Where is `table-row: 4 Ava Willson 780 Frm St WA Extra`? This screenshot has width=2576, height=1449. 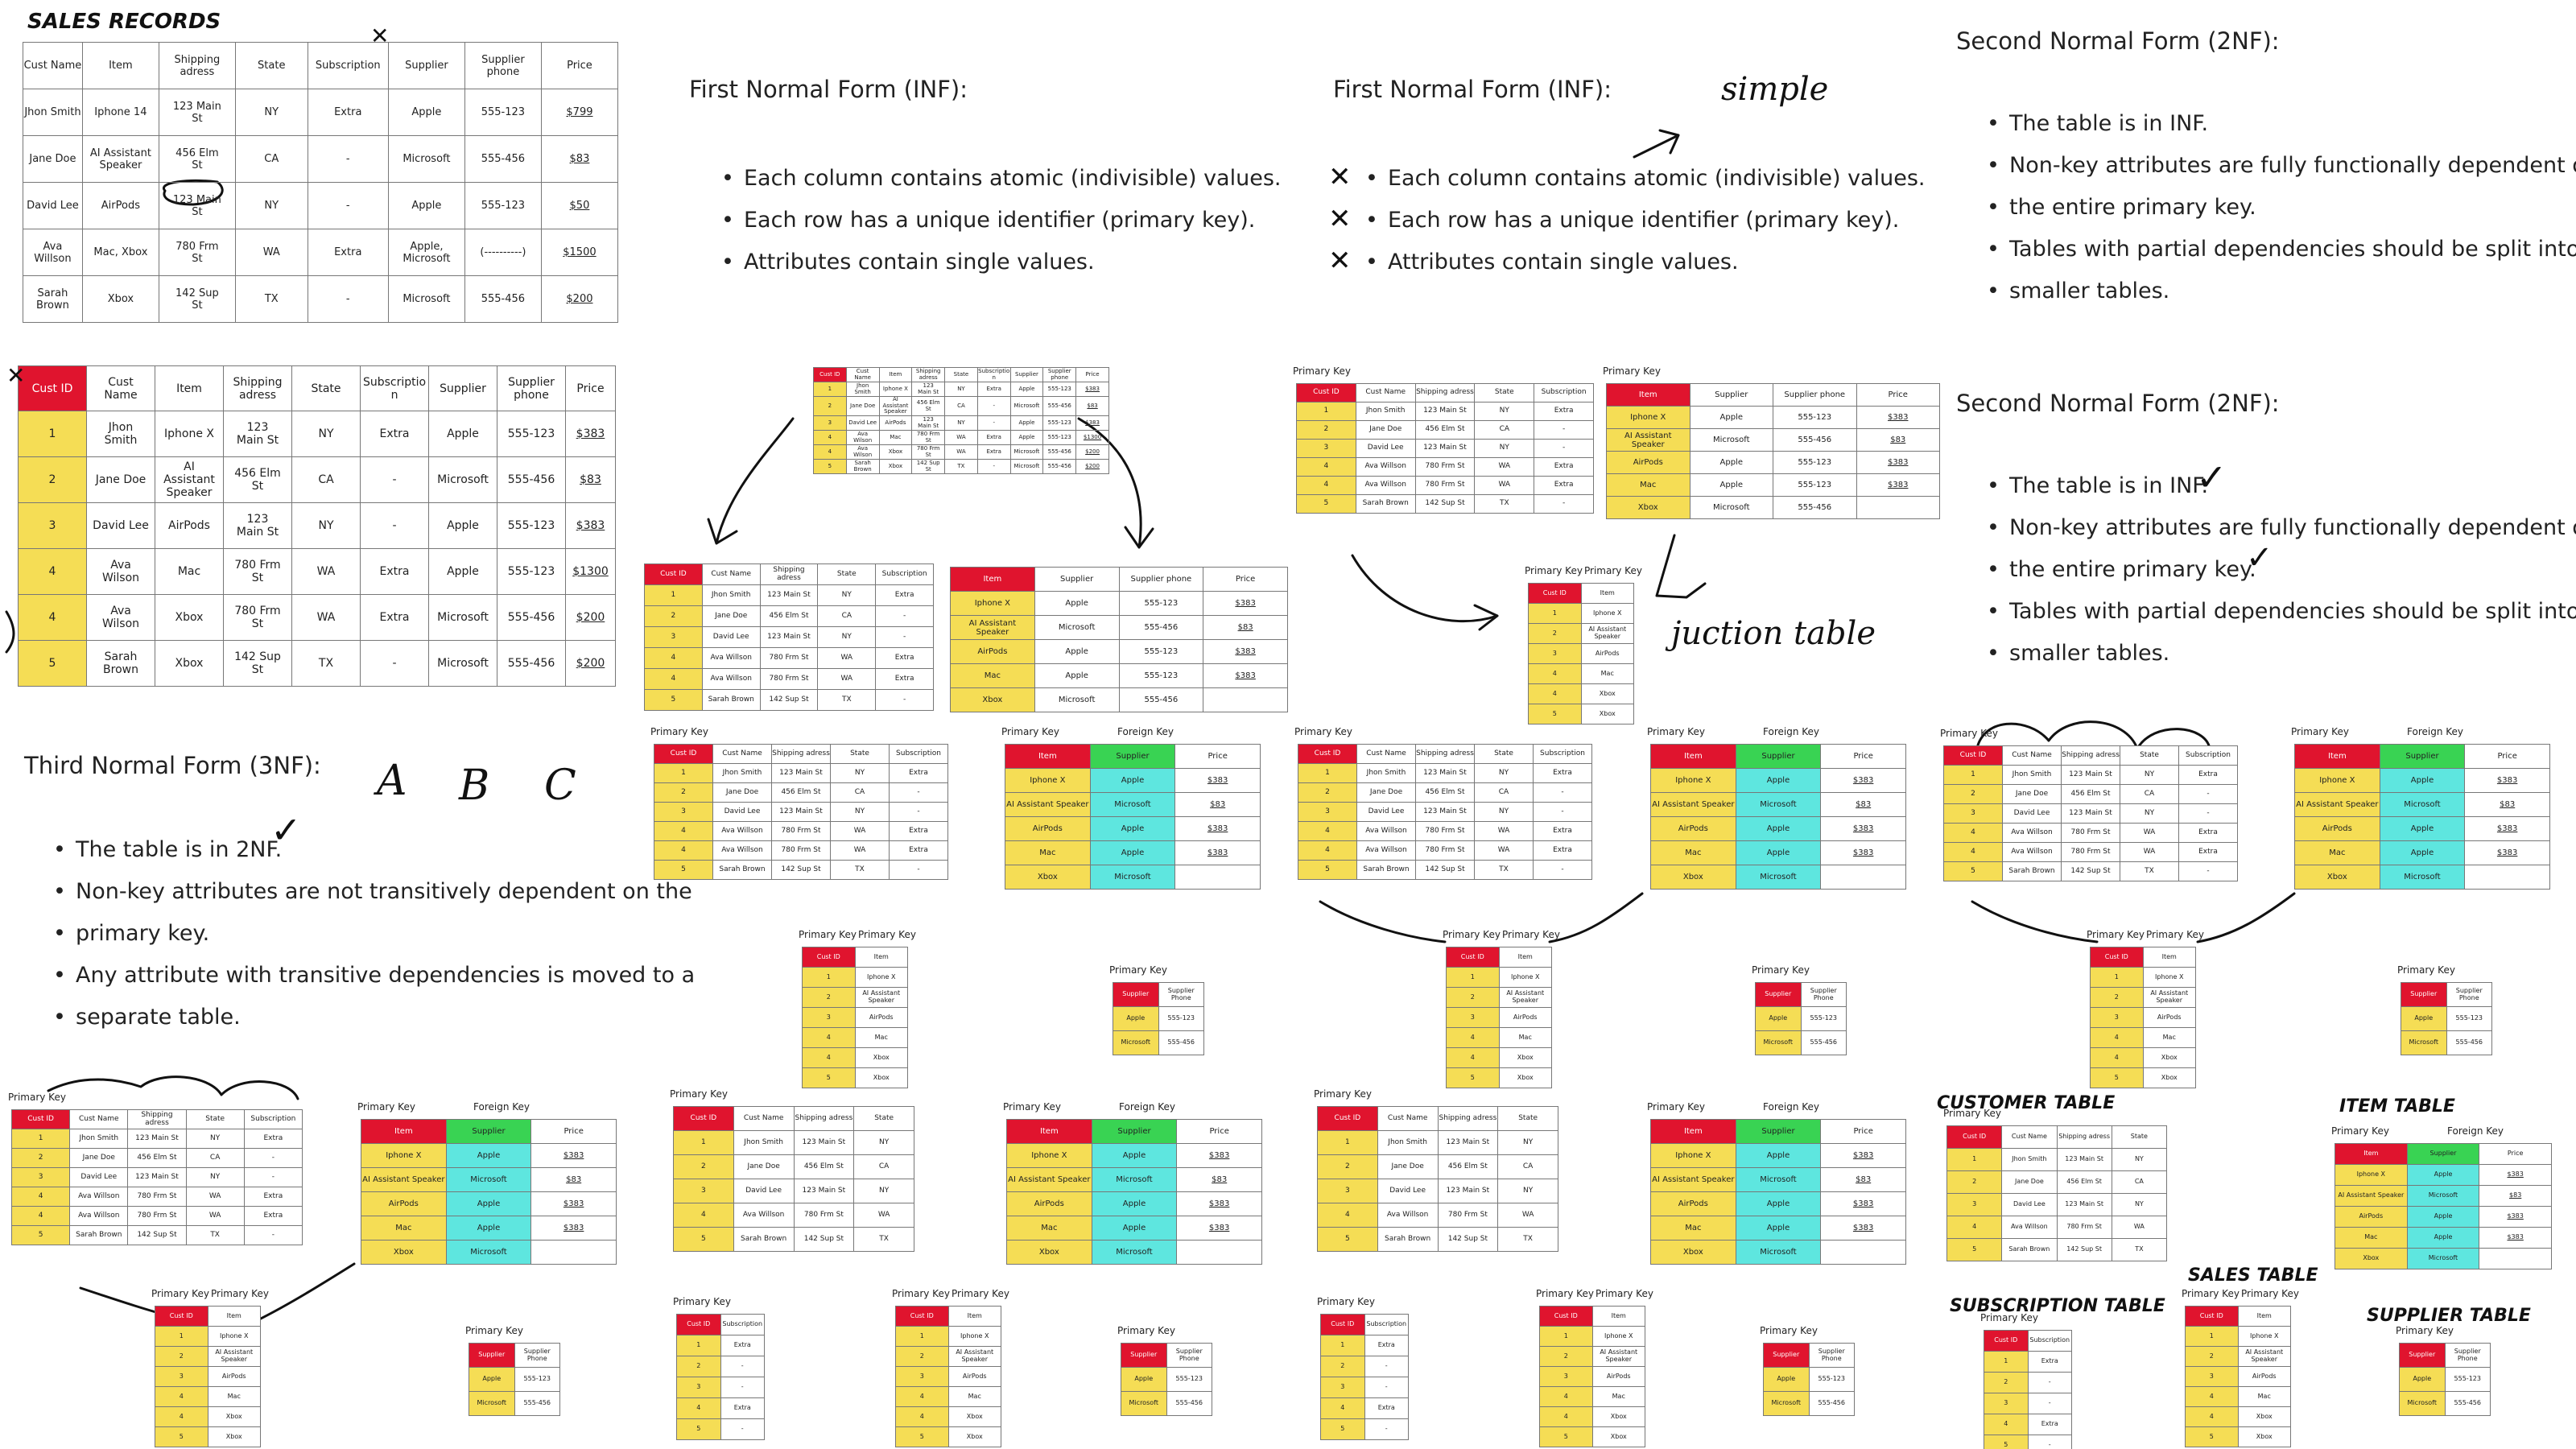
table-row: 4 Ava Willson 780 Frm St WA Extra is located at coordinates (1445, 467).